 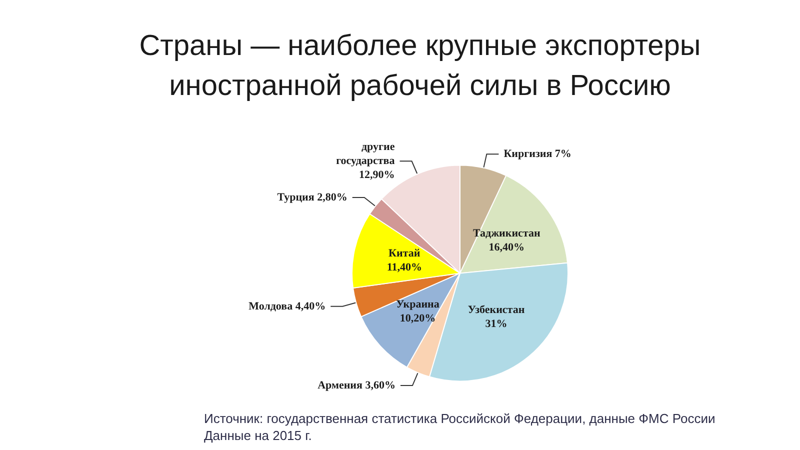 I want to click on slice-label: Китай, so click(x=404, y=254).